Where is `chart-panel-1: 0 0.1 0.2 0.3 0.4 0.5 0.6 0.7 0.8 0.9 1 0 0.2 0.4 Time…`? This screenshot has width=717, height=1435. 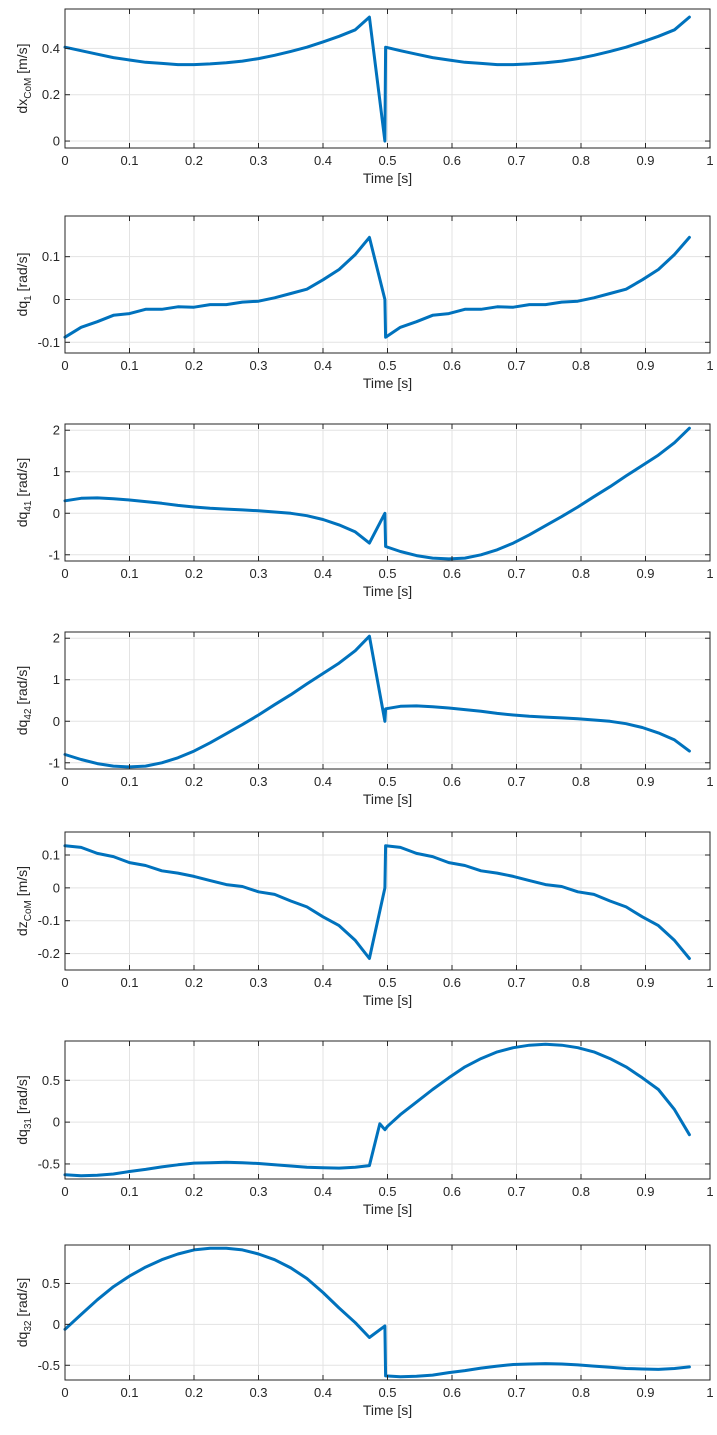 chart-panel-1: 0 0.1 0.2 0.3 0.4 0.5 0.6 0.7 0.8 0.9 1 0 0.2 0.4 Time… is located at coordinates (364, 97).